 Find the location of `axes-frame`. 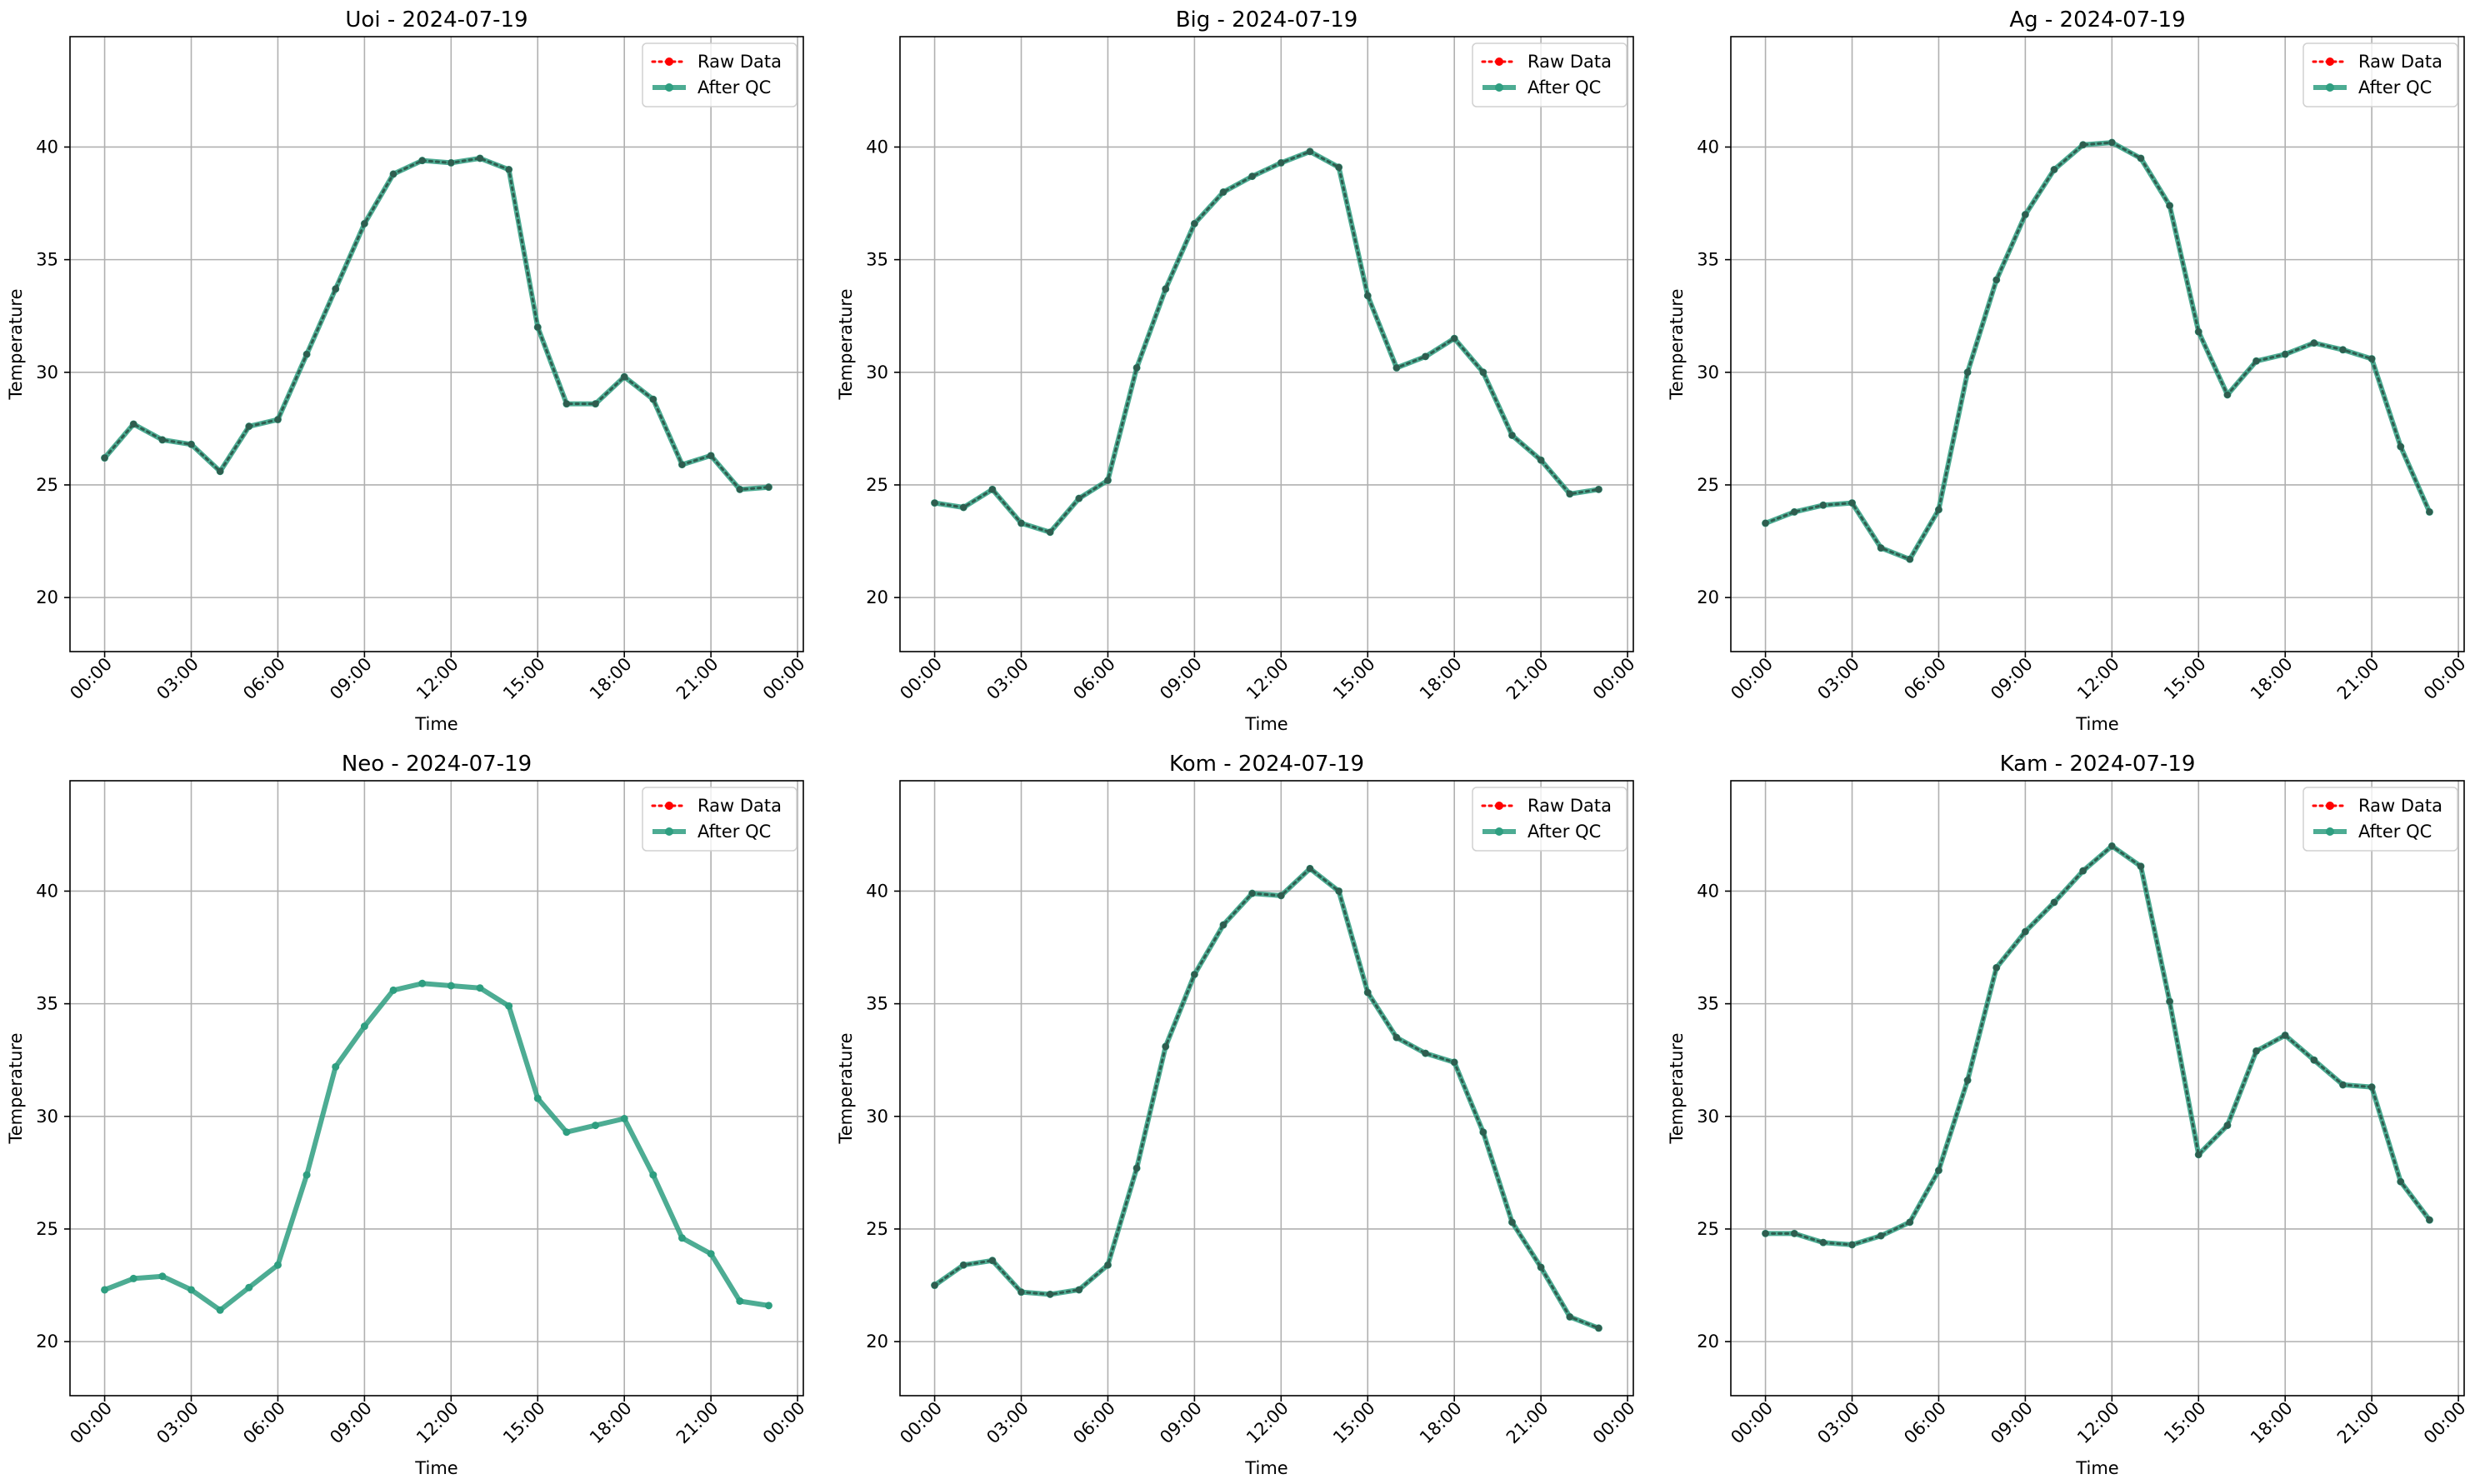

axes-frame is located at coordinates (2097, 1088).